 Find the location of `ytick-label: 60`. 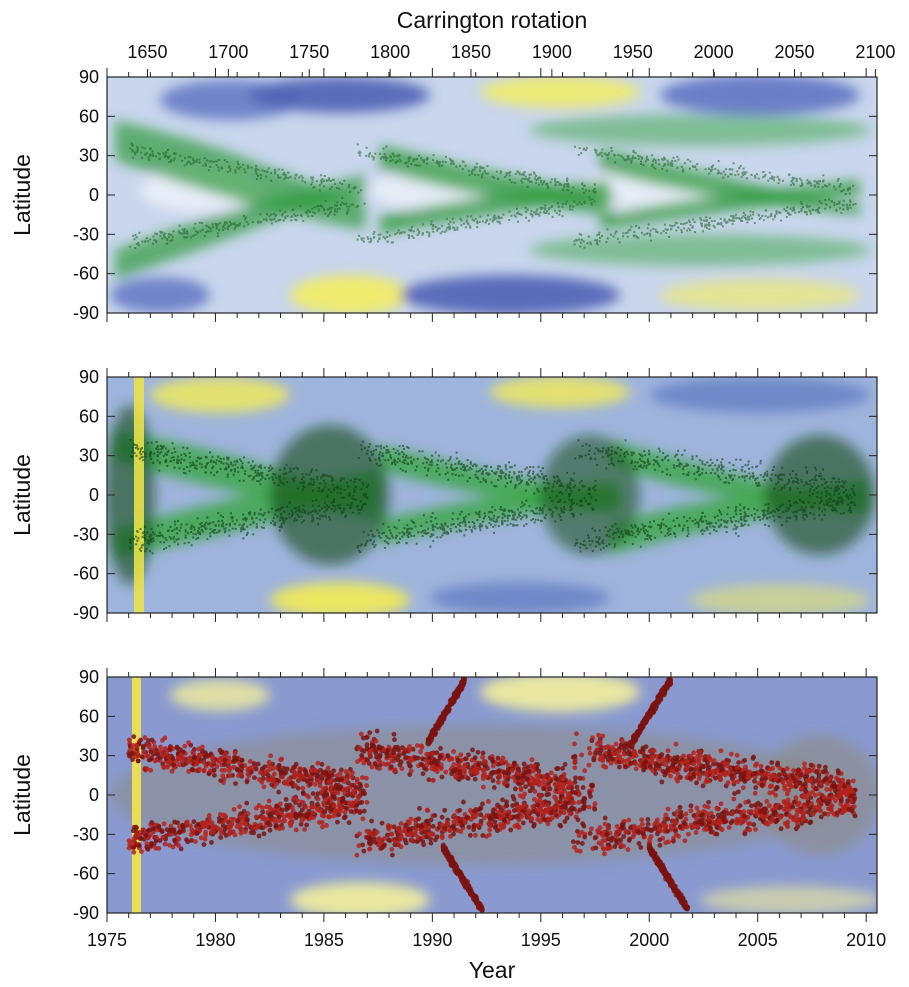

ytick-label: 60 is located at coordinates (89, 416).